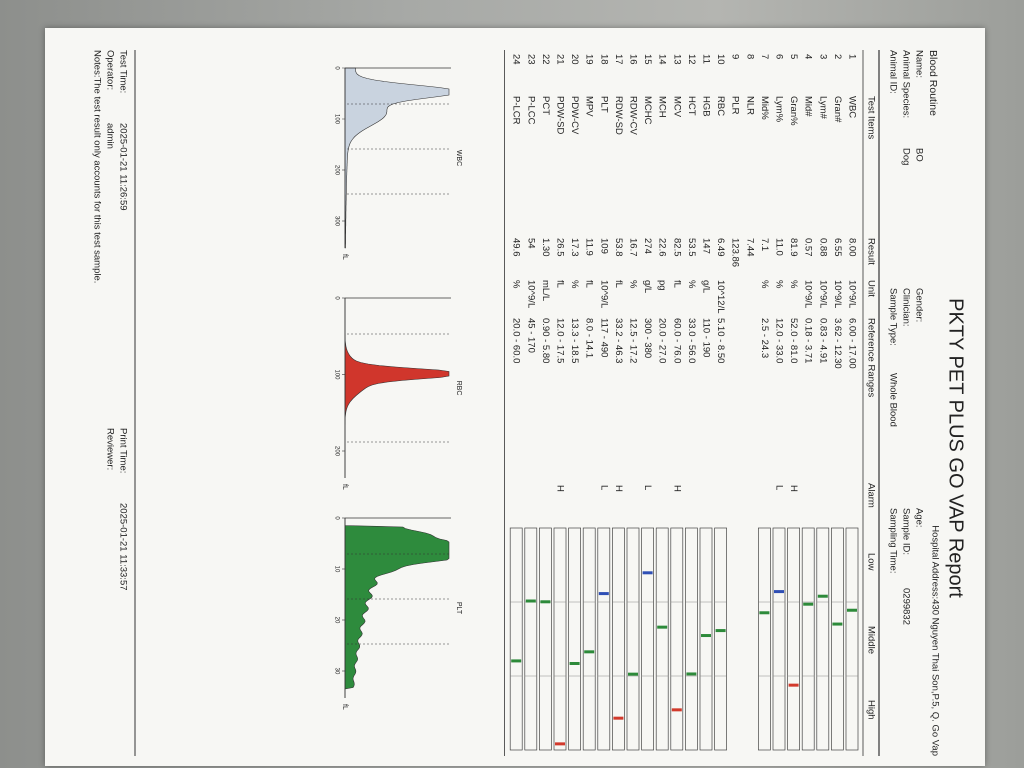 This screenshot has height=768, width=1024. I want to click on column-header: Middle, so click(870, 640).